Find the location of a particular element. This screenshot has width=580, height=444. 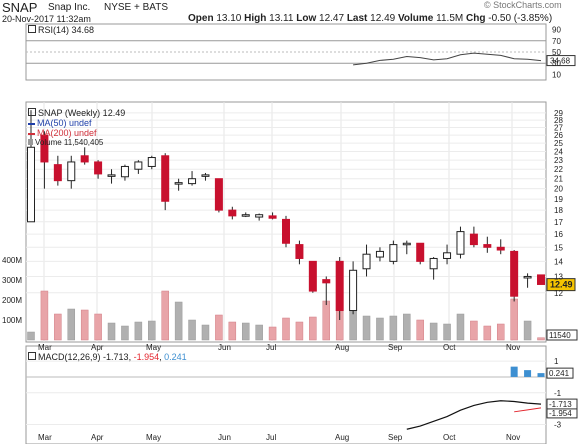

date-label: 20-Nov-2017 11:32am is located at coordinates (46, 19).